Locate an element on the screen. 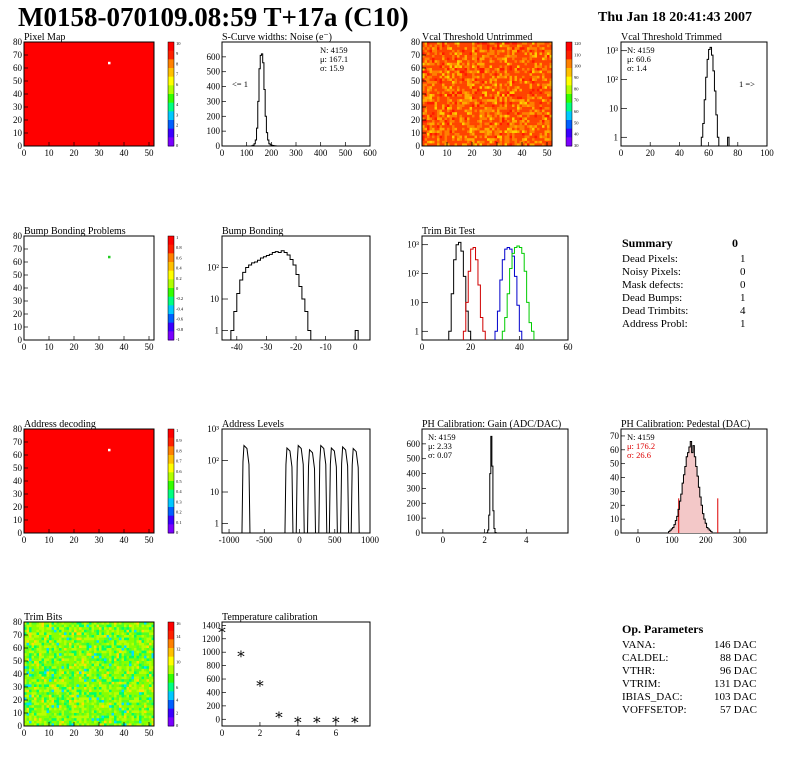 This screenshot has width=796, height=772. x-tick-label: 30 is located at coordinates (100, 540).